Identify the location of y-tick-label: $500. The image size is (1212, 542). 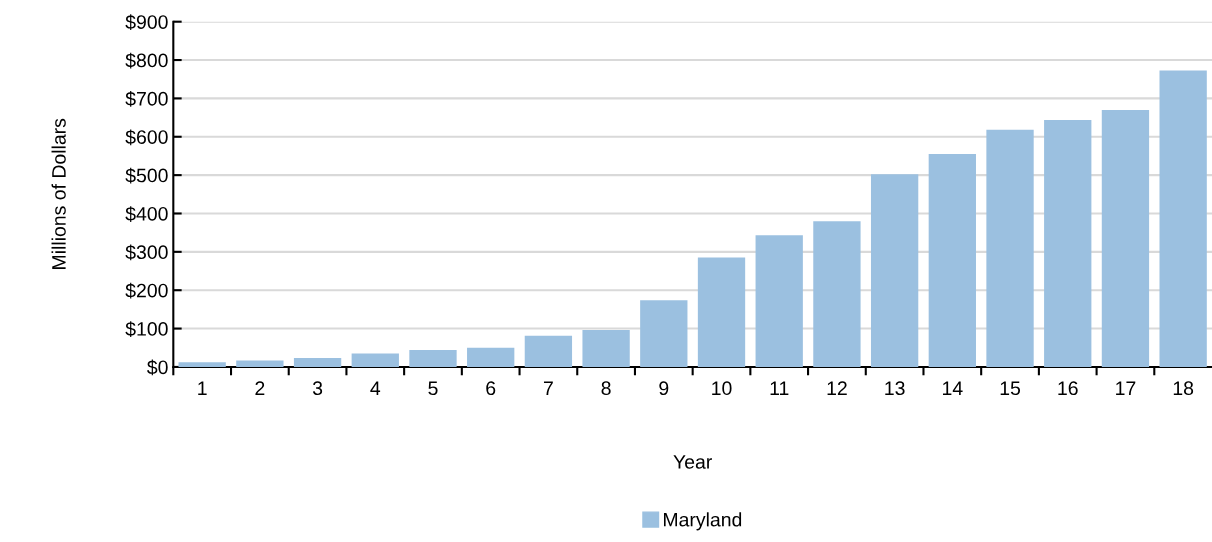
(146, 175).